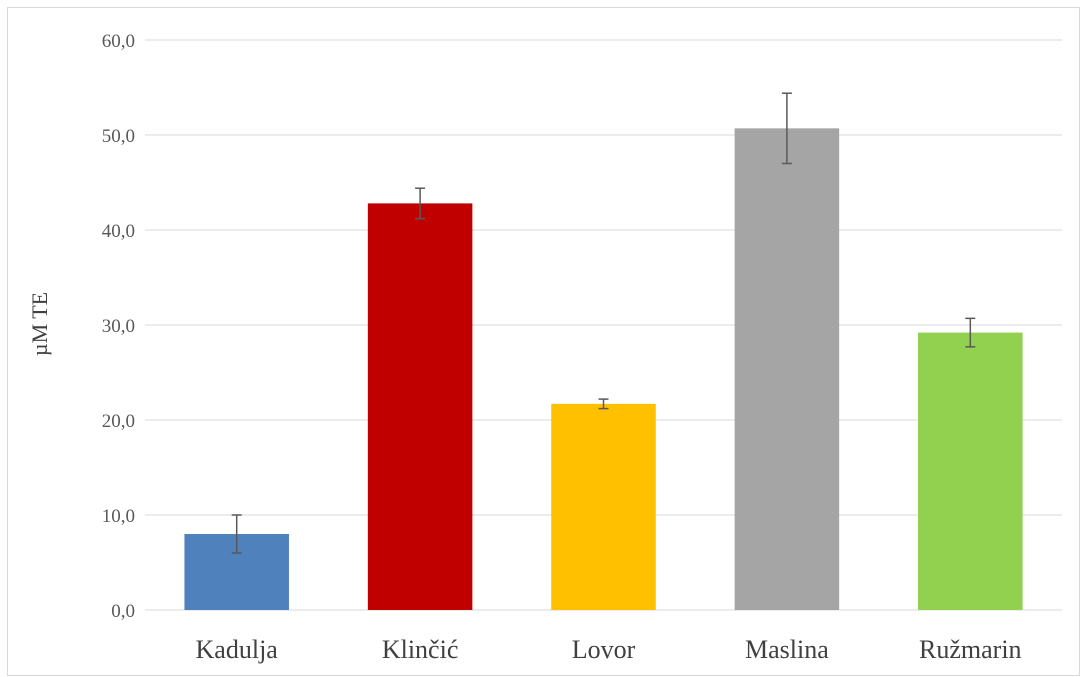 The width and height of the screenshot is (1081, 677). What do you see at coordinates (970, 649) in the screenshot?
I see `x-category-label: Ružmarin` at bounding box center [970, 649].